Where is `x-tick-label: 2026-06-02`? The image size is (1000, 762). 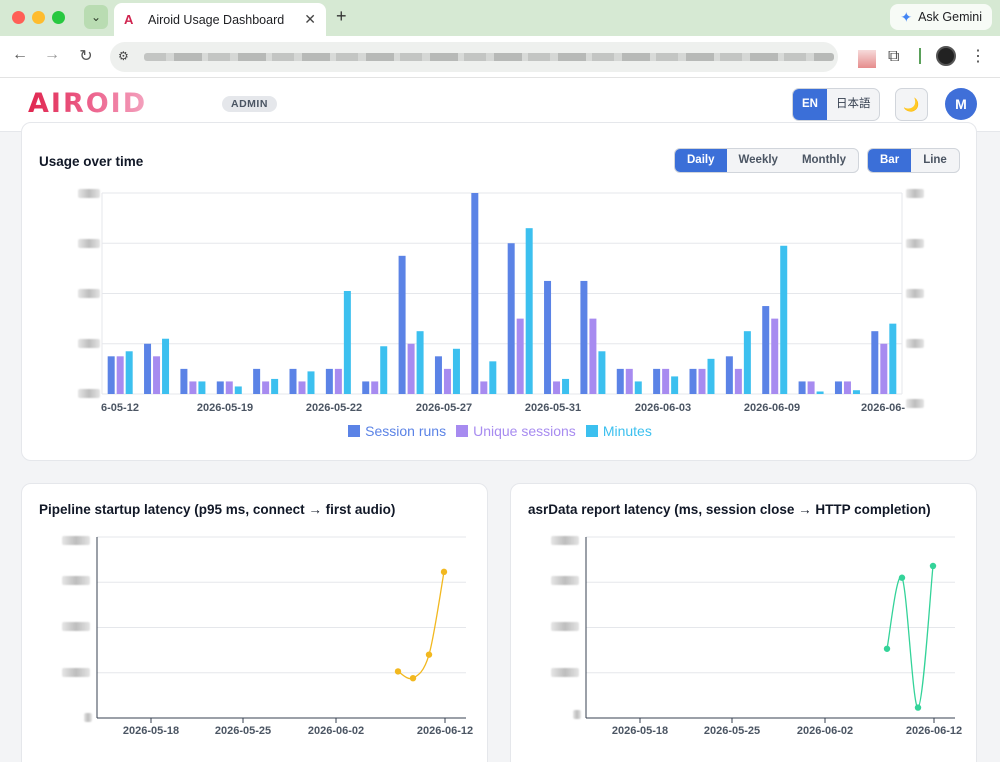
x-tick-label: 2026-06-02 is located at coordinates (336, 731).